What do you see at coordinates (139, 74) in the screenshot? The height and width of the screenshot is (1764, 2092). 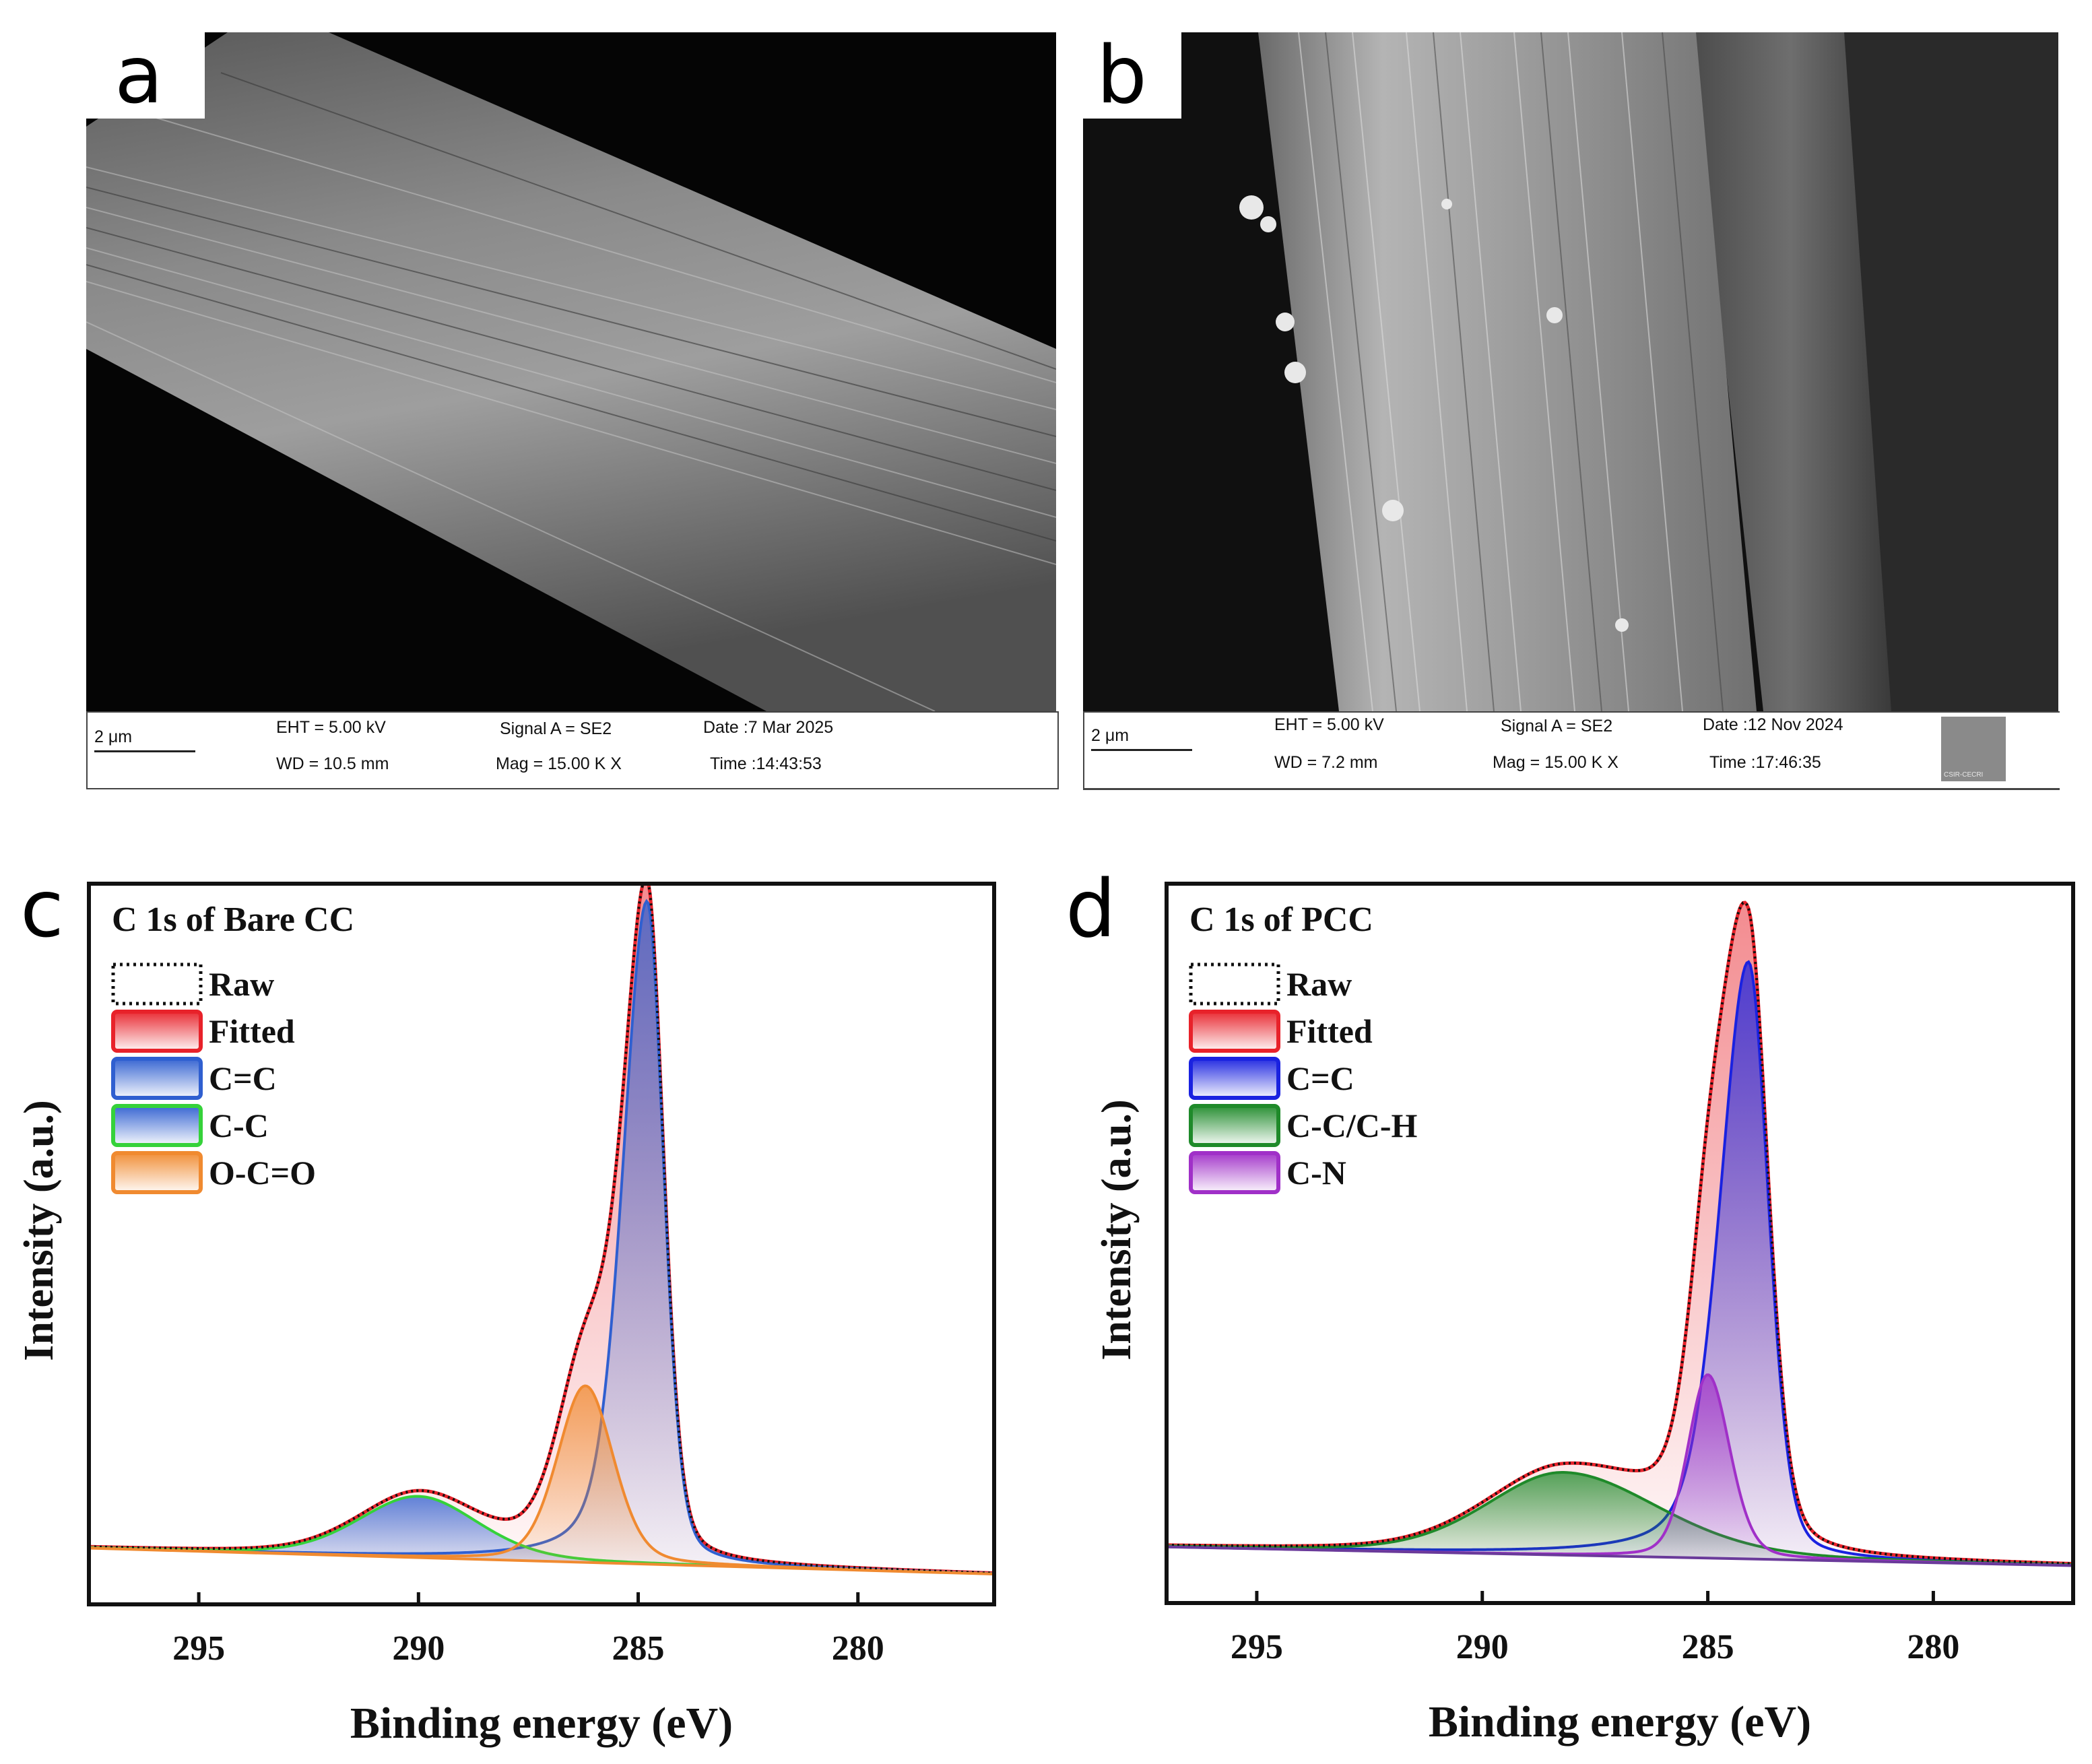 I see `panel-label-a: a` at bounding box center [139, 74].